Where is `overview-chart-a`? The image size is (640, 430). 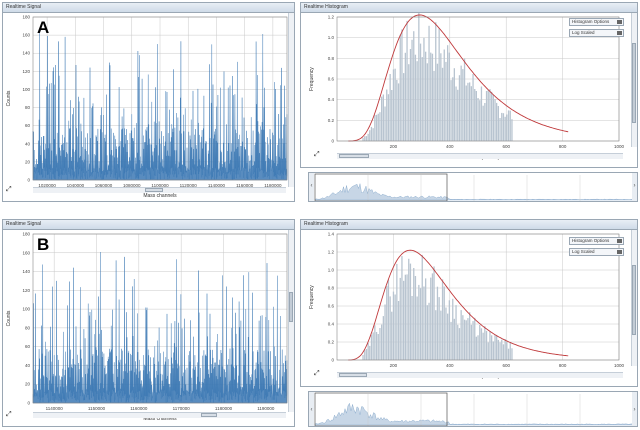
overview-chart-a is located at coordinates (473, 187).